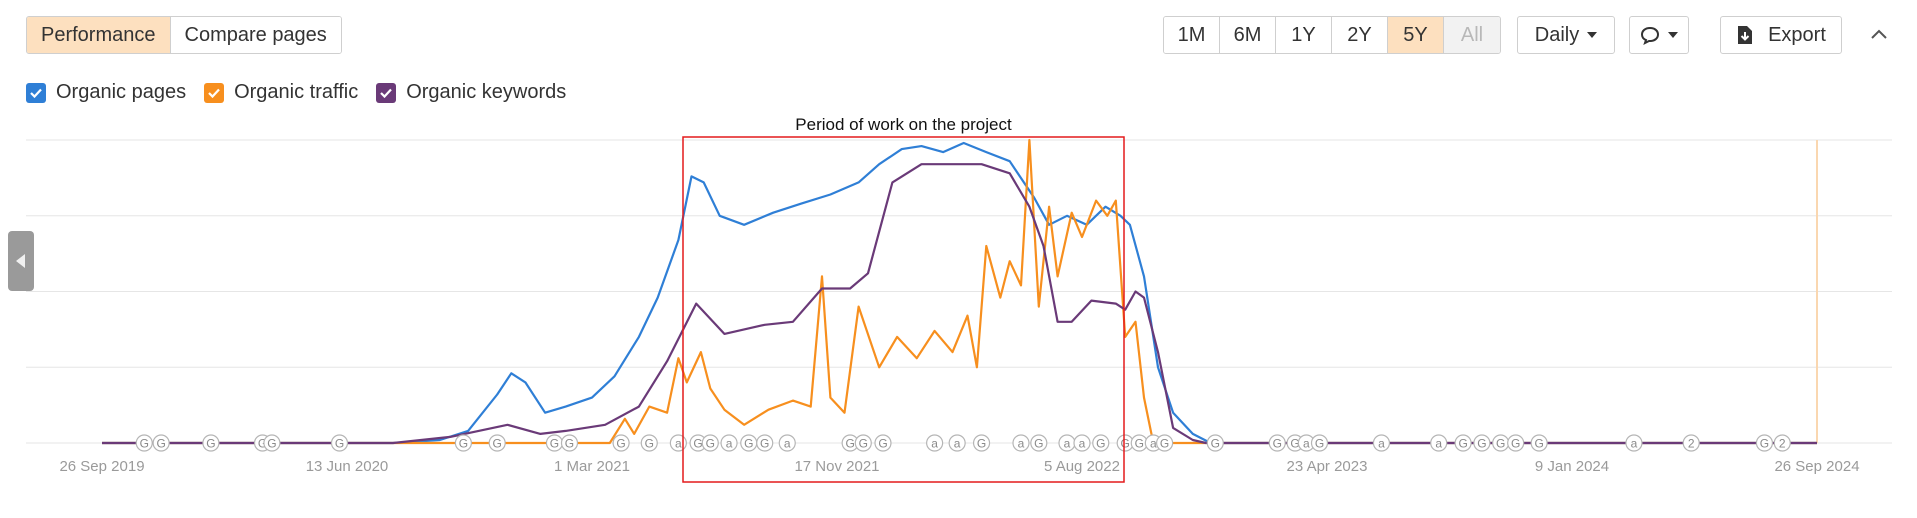 The image size is (1917, 518). Describe the element at coordinates (1360, 35) in the screenshot. I see `range-button-2y: 2Y` at that location.